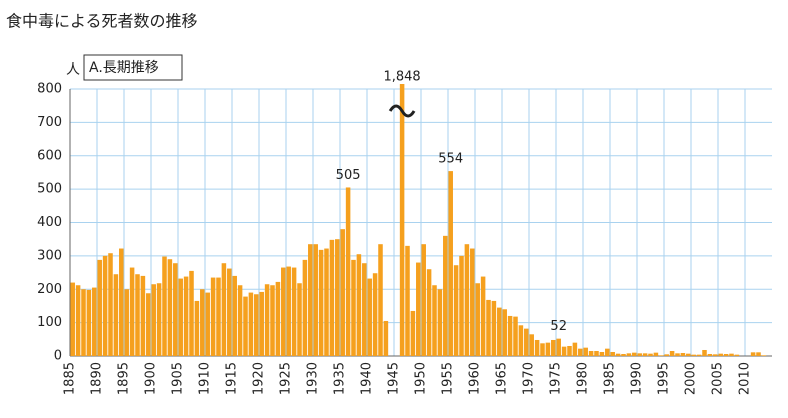 The width and height of the screenshot is (788, 418). What do you see at coordinates (49, 189) in the screenshot?
I see `y-tick-label: 500` at bounding box center [49, 189].